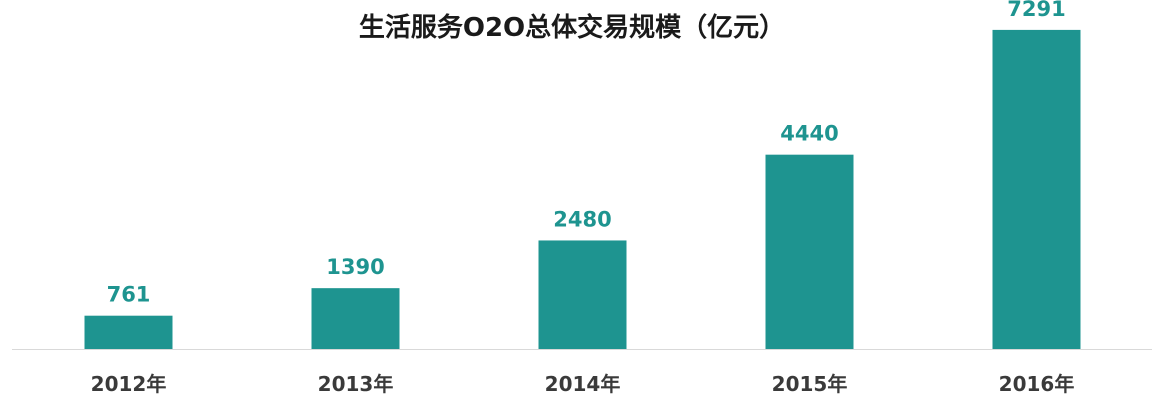 This screenshot has height=410, width=1165. I want to click on value-label-2: 2480, so click(582, 219).